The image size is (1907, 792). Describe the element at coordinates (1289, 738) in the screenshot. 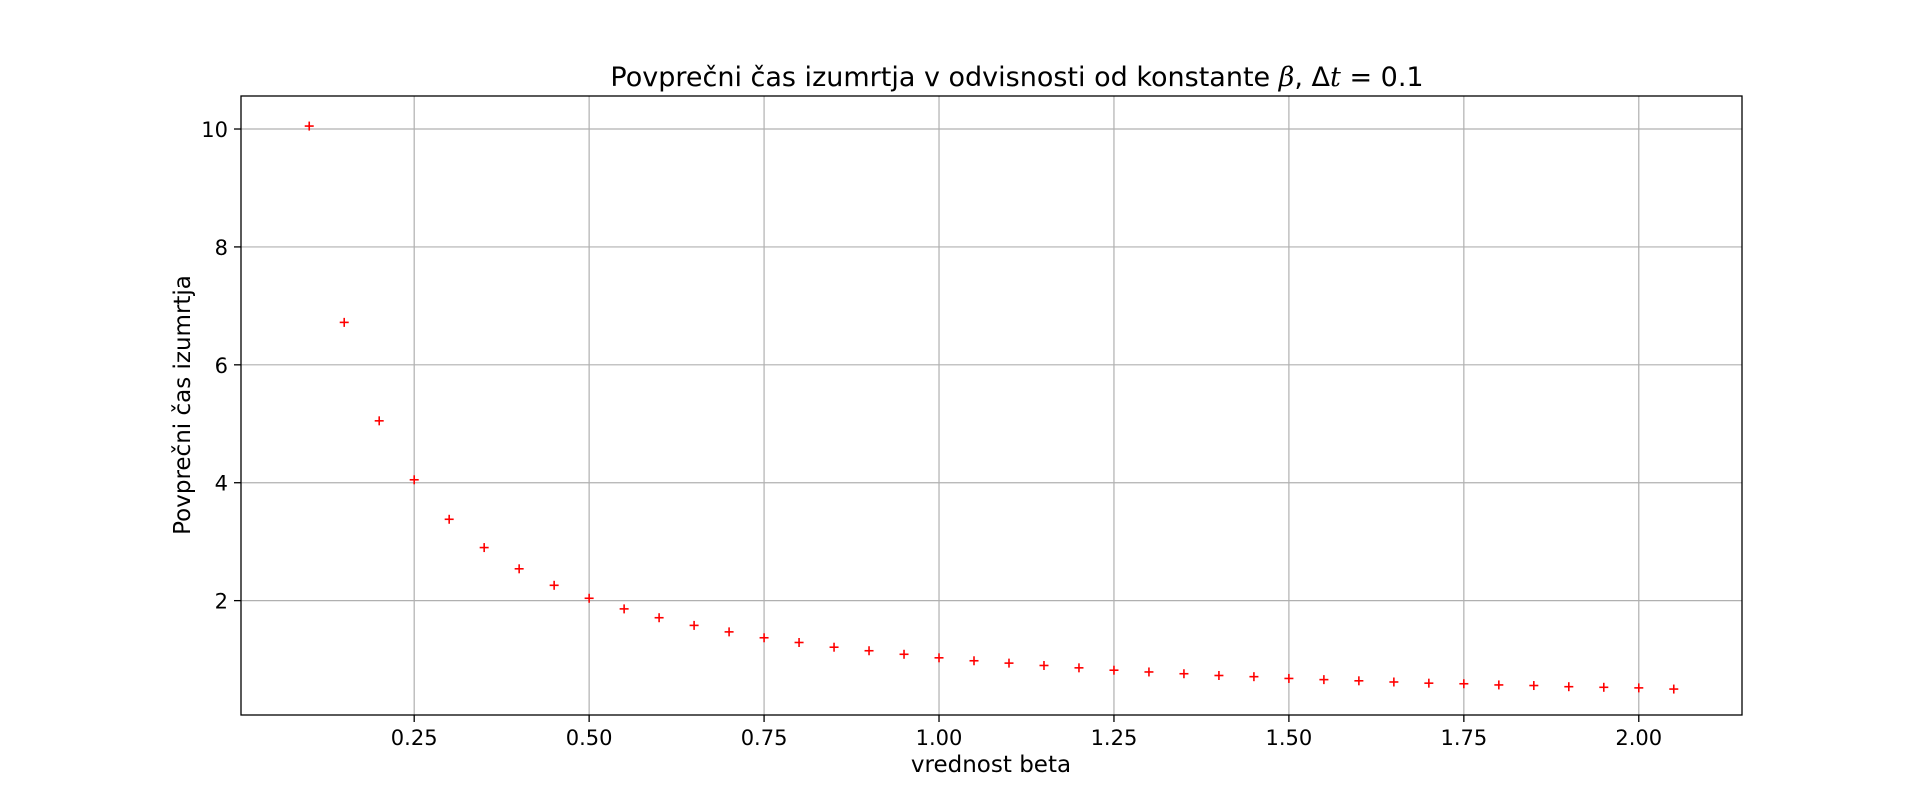

I see `x-tick-label: 1.50` at that location.